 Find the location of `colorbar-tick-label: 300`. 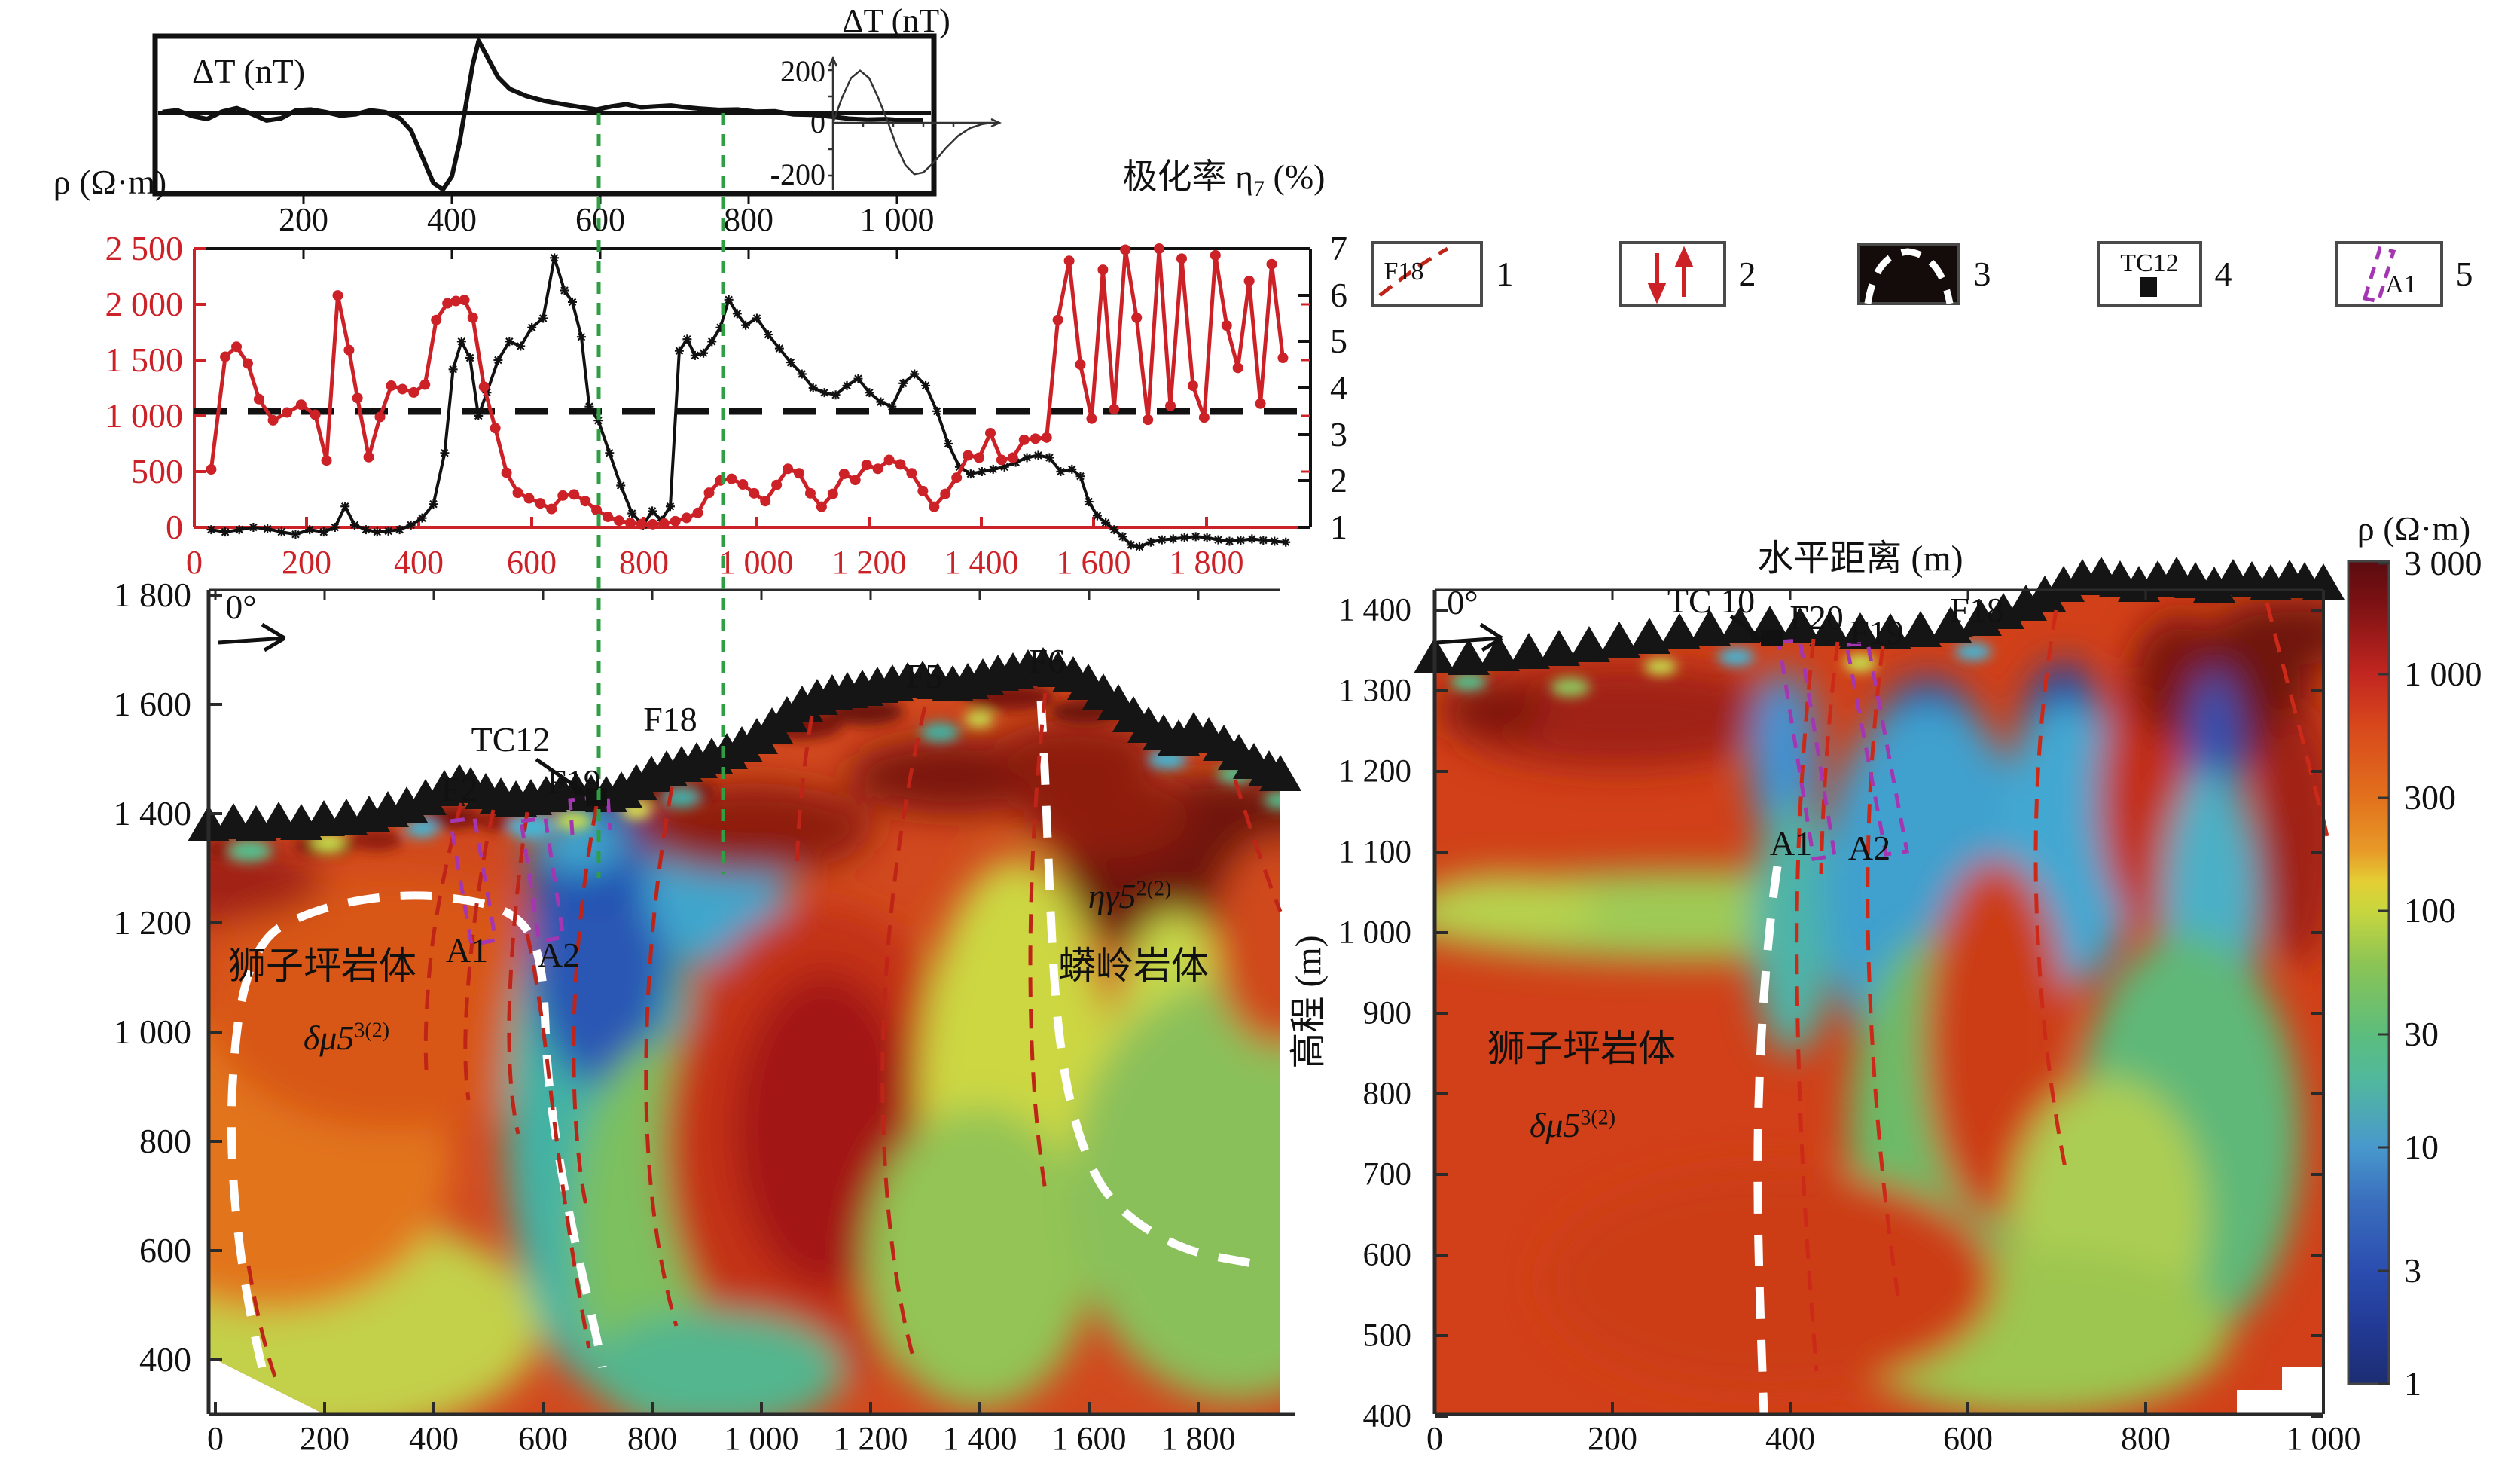

colorbar-tick-label: 300 is located at coordinates (2430, 797).